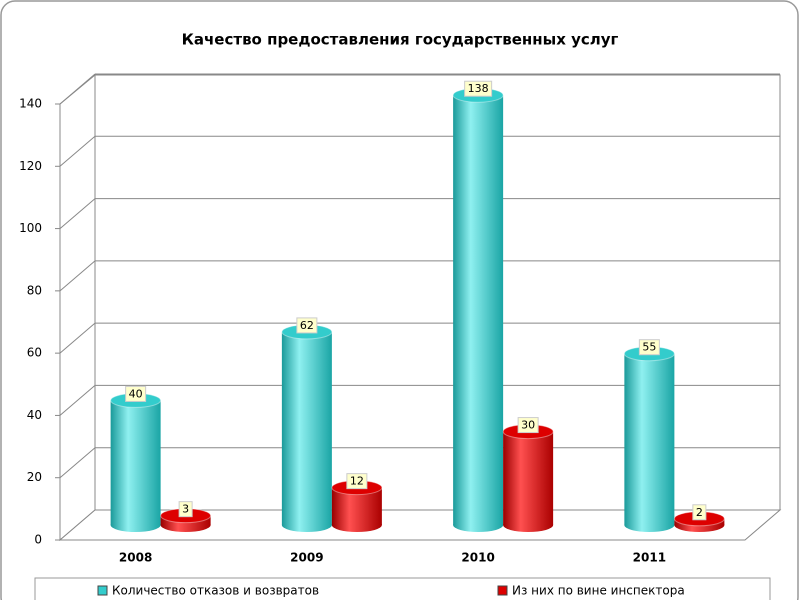 The image size is (800, 600). What do you see at coordinates (649, 558) in the screenshot?
I see `x-tick-label: 2011` at bounding box center [649, 558].